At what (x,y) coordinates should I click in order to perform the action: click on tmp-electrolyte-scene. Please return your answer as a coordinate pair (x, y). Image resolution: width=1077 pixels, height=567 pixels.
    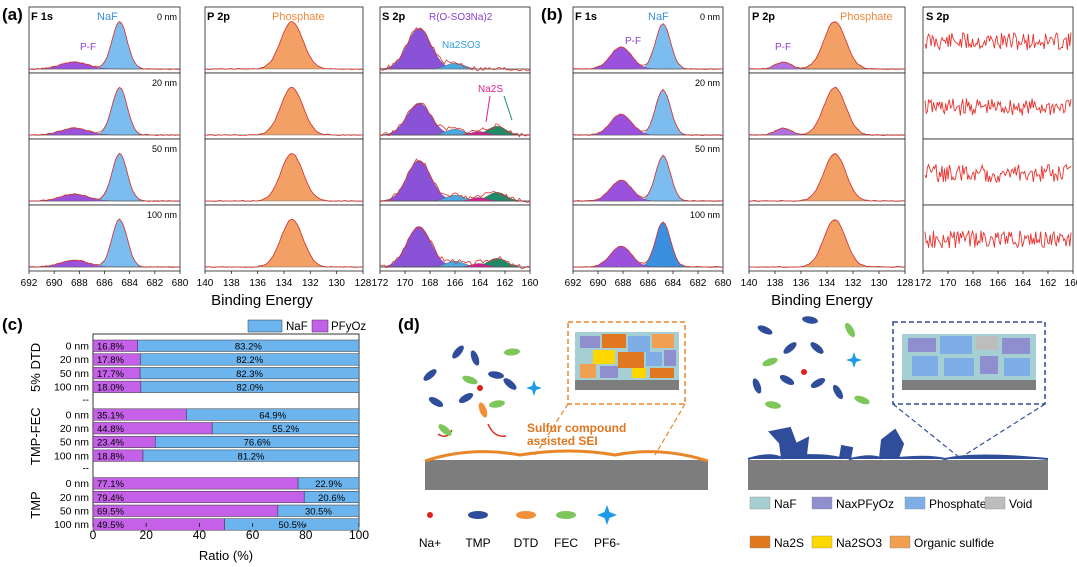
    Looking at the image, I should click on (898, 403).